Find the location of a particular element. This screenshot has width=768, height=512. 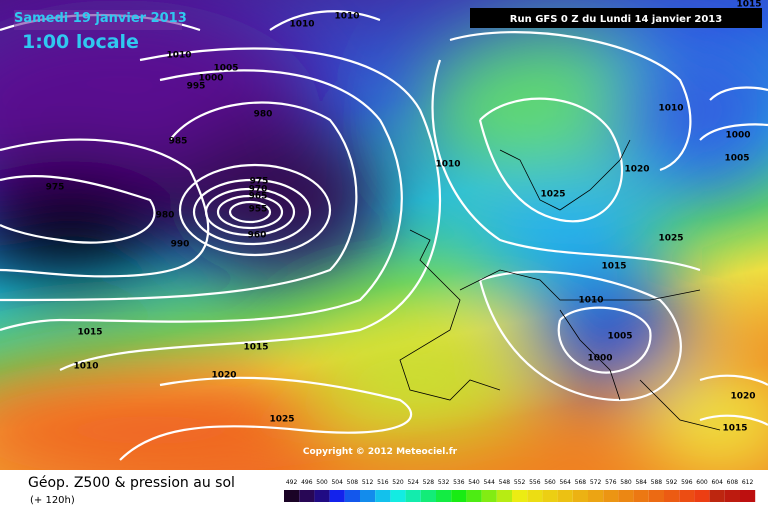

scale-label: 496 is located at coordinates (307, 482).